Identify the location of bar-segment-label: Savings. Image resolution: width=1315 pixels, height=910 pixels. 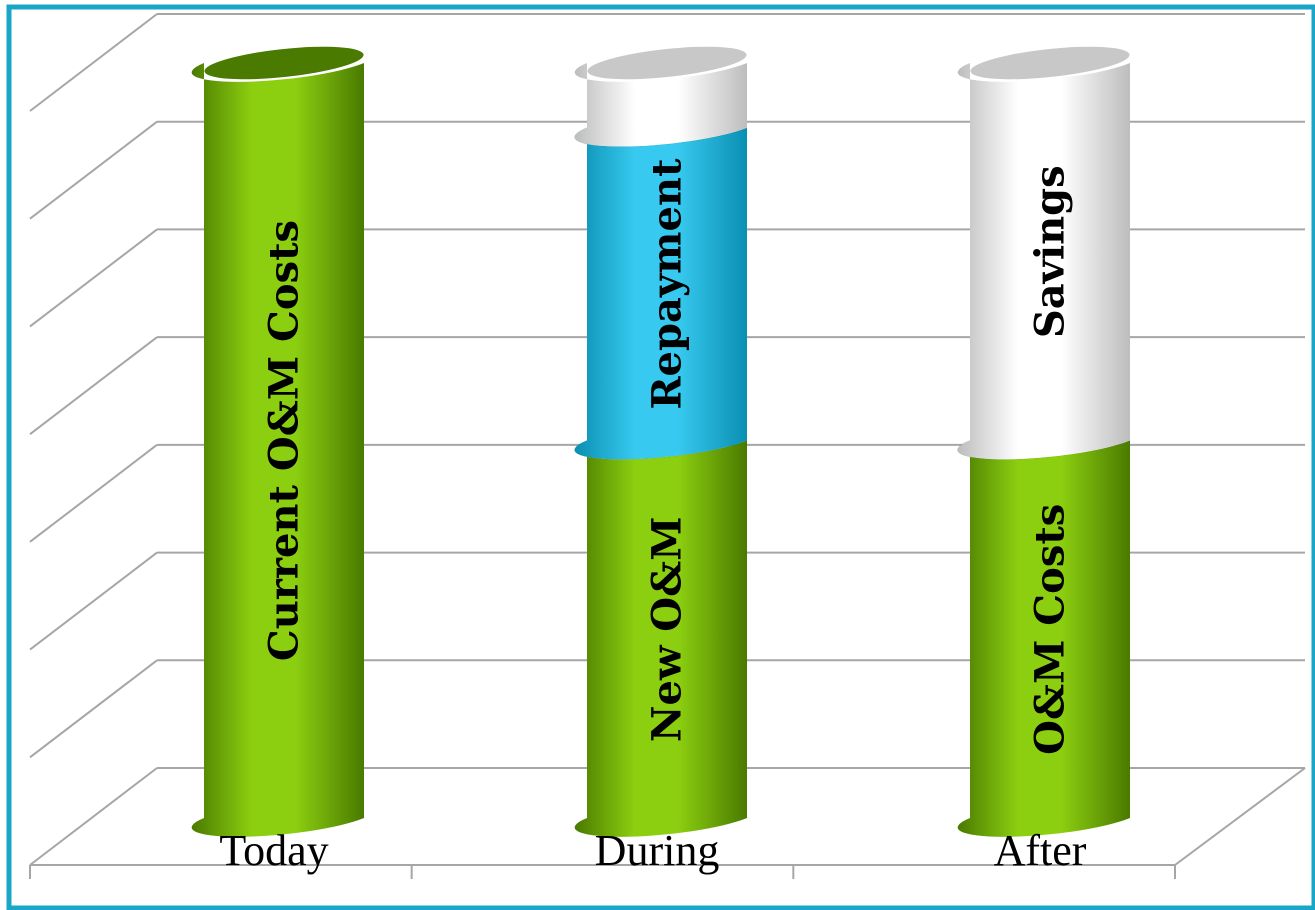
(1050, 251).